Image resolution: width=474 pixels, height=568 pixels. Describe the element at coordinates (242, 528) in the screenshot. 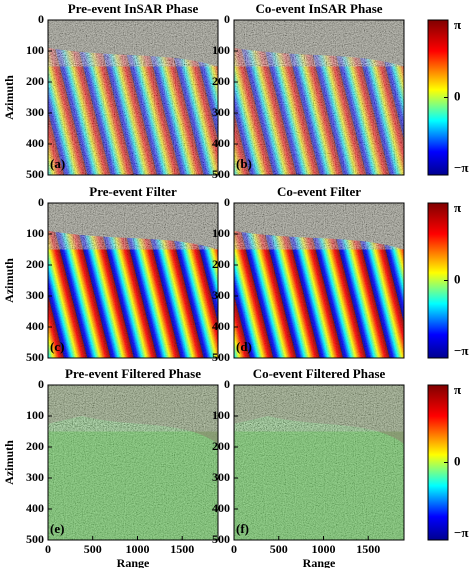

I see `panel-label: (f)` at that location.